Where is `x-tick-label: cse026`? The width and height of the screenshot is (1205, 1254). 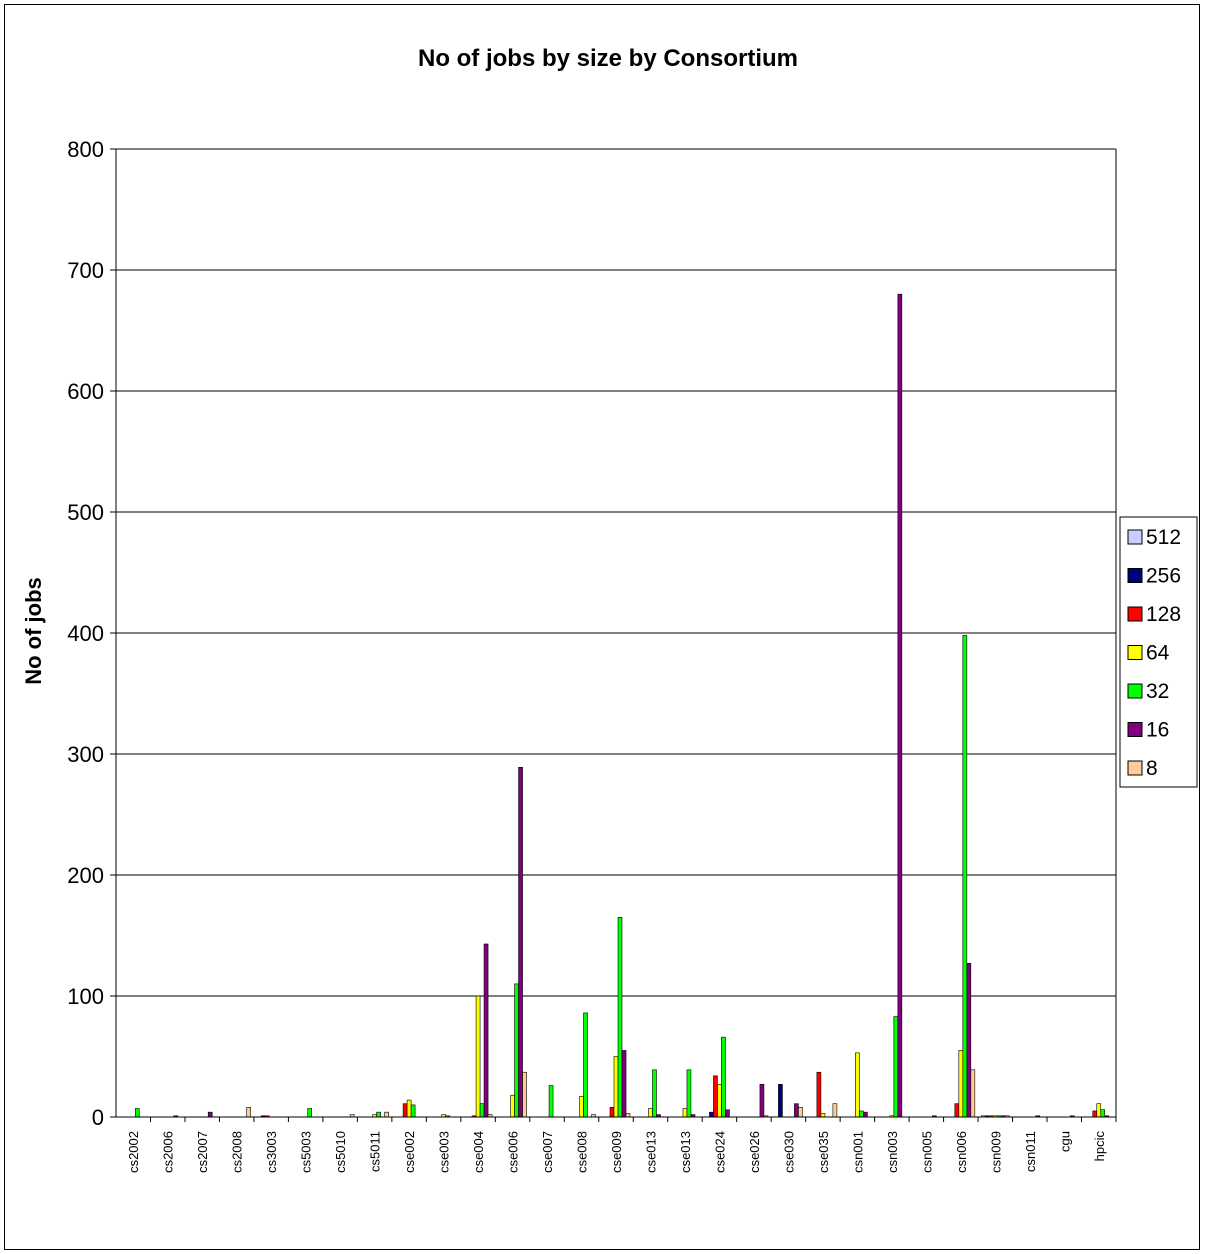
x-tick-label: cse026 is located at coordinates (754, 1152).